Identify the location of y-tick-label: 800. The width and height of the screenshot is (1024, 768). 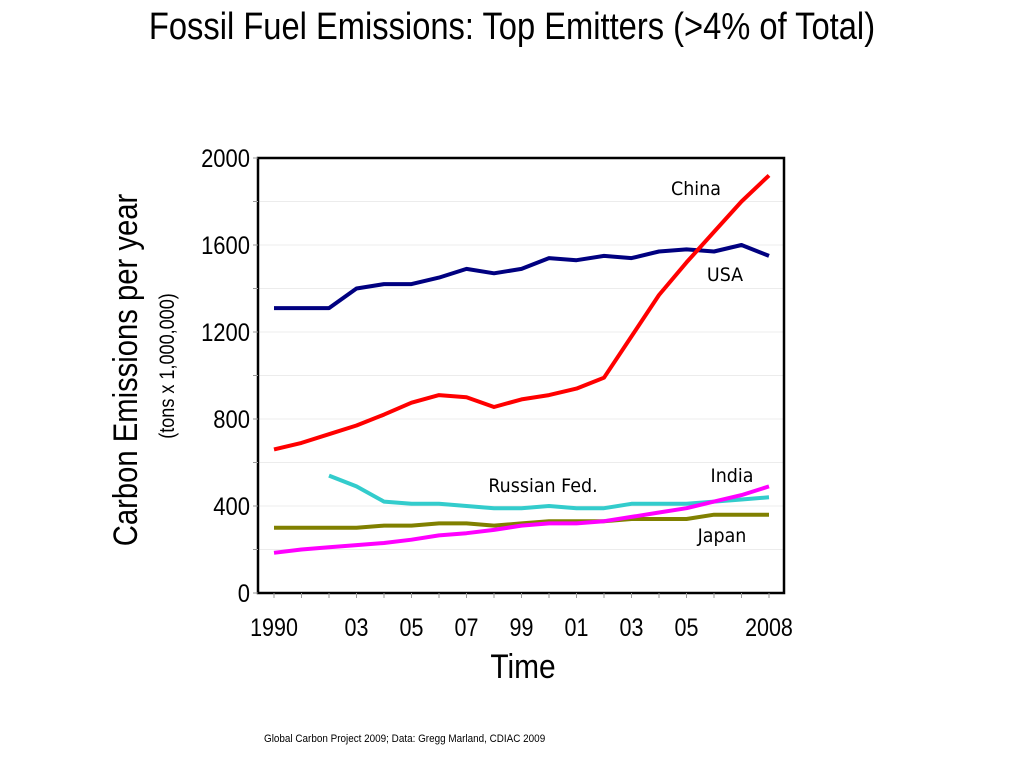
(231, 420).